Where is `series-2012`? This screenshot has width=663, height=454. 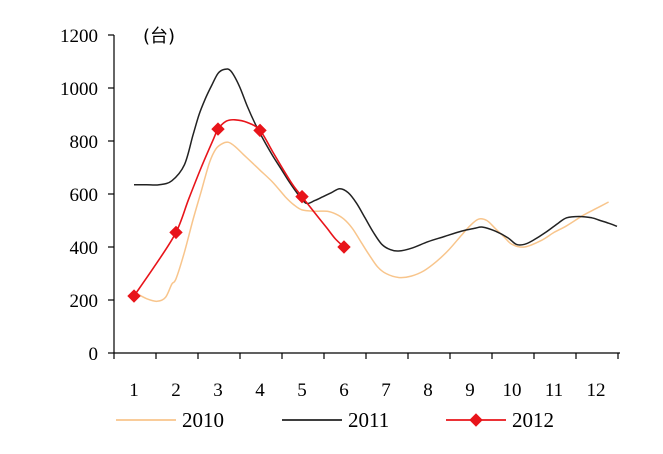 series-2012 is located at coordinates (239, 210).